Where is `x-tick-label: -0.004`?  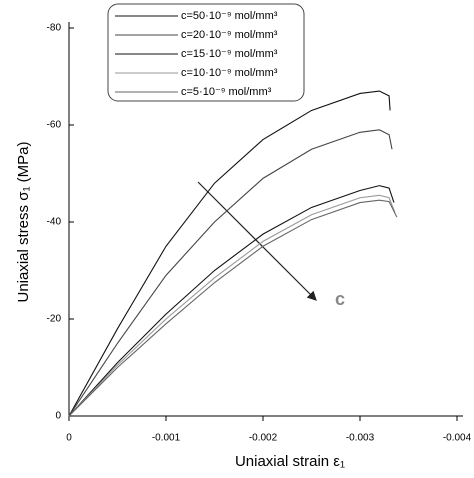 x-tick-label: -0.004 is located at coordinates (457, 438).